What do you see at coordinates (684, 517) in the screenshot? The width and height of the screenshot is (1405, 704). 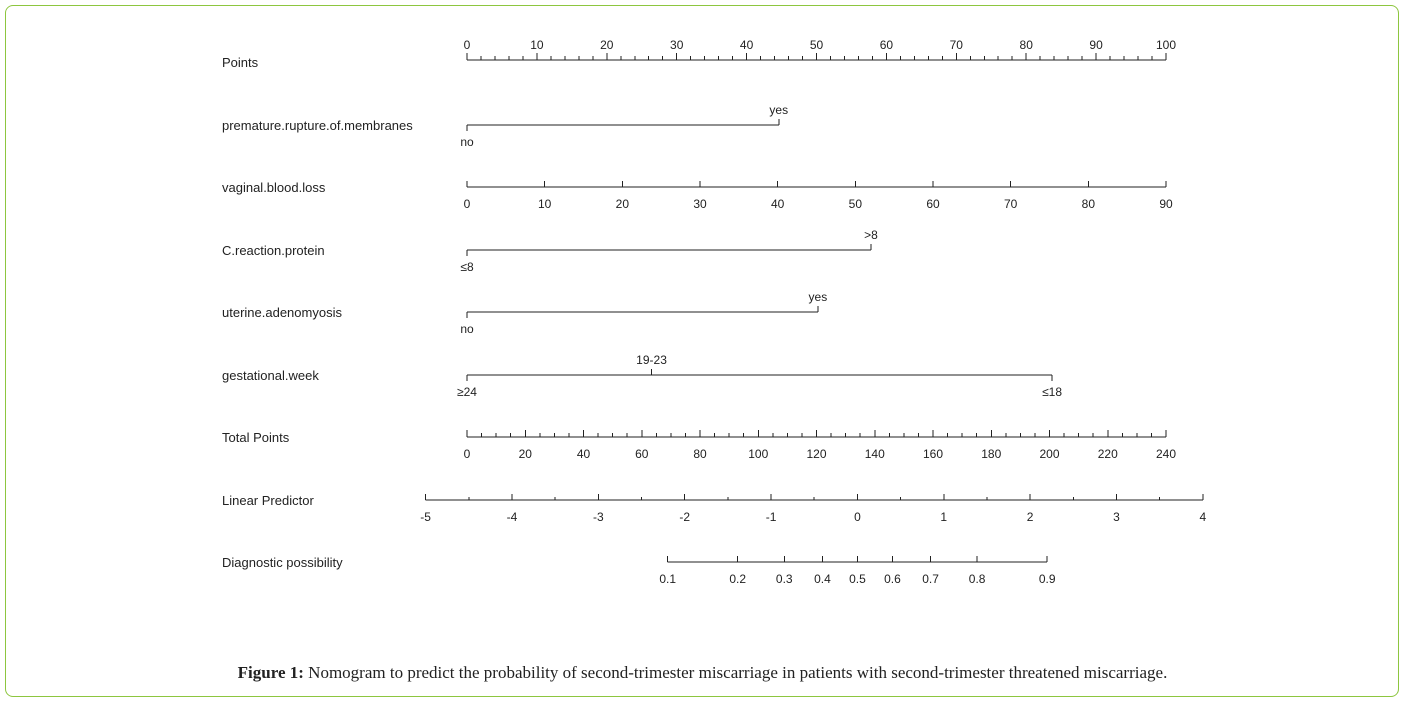 I see `tick-label: -2` at bounding box center [684, 517].